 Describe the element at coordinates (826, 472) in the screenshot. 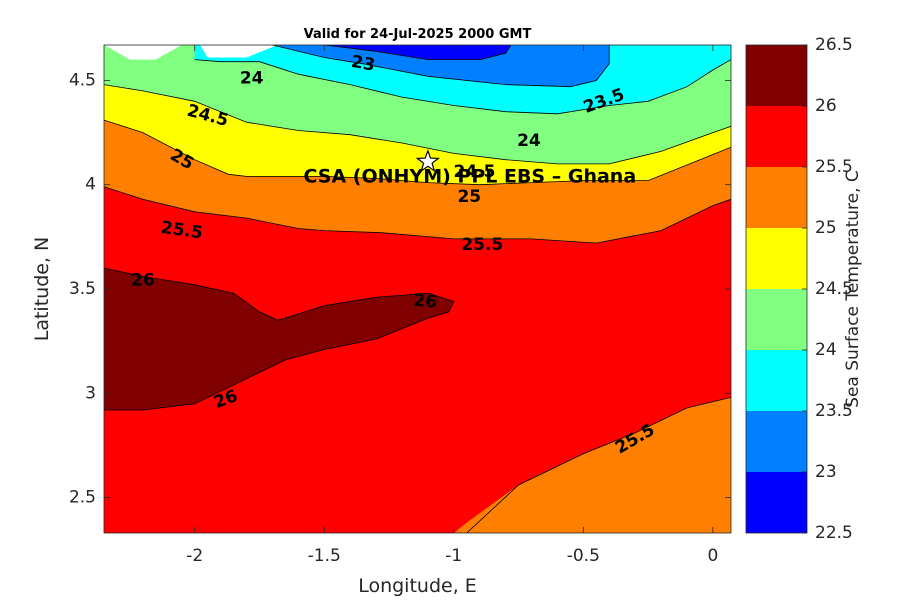

I see `colorbar-tick-label: 23` at that location.